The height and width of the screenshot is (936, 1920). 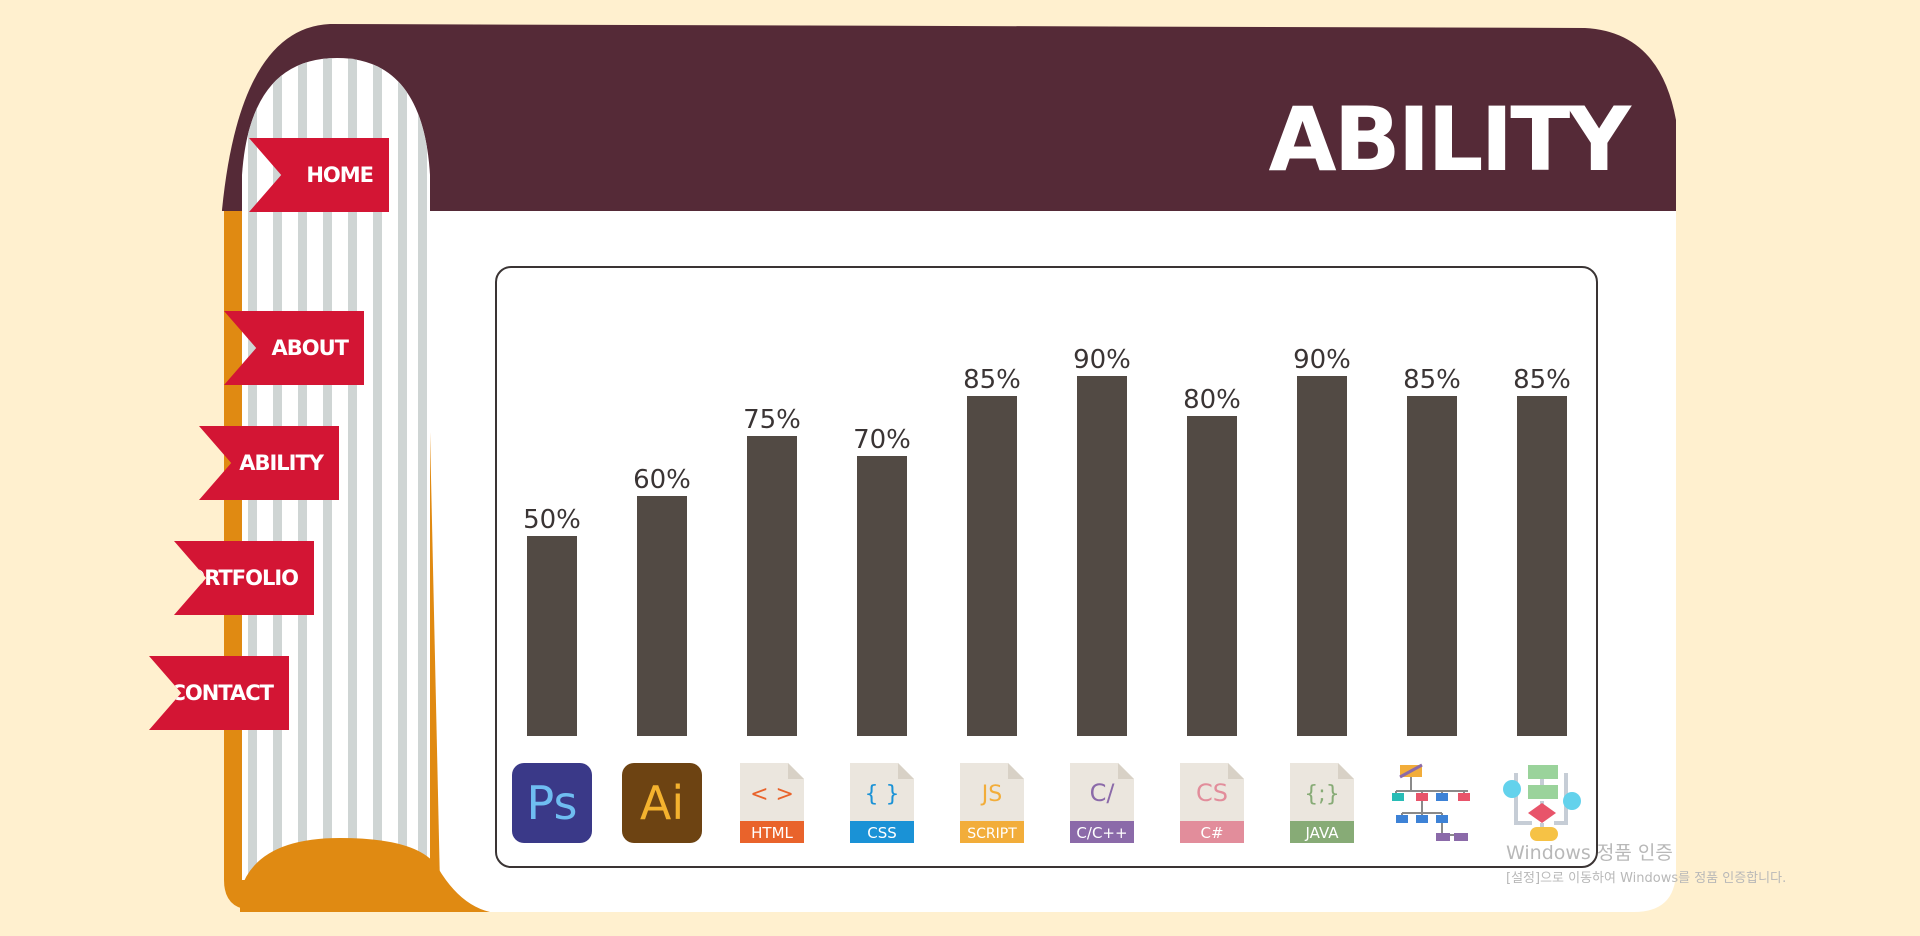 I want to click on file-icon-symbol: < >, so click(x=772, y=794).